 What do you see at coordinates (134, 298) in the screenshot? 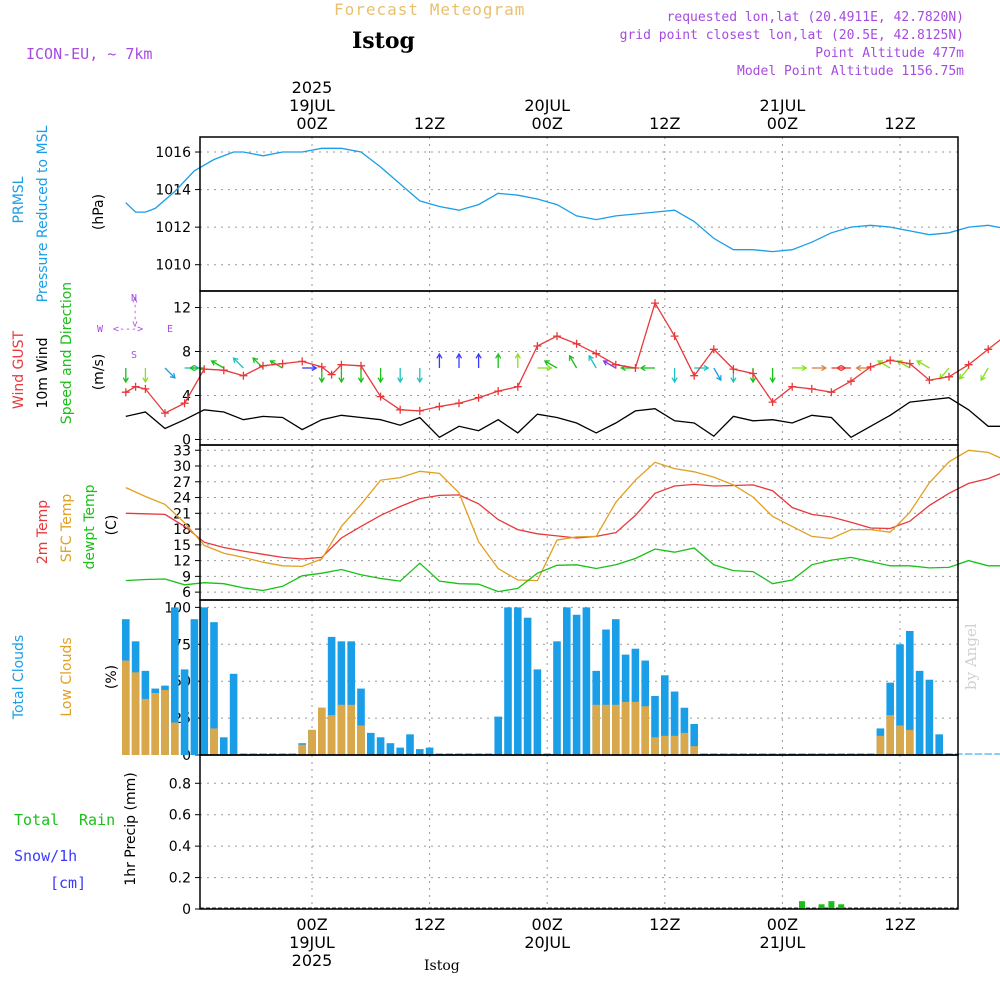
I see `compass-north: N` at bounding box center [134, 298].